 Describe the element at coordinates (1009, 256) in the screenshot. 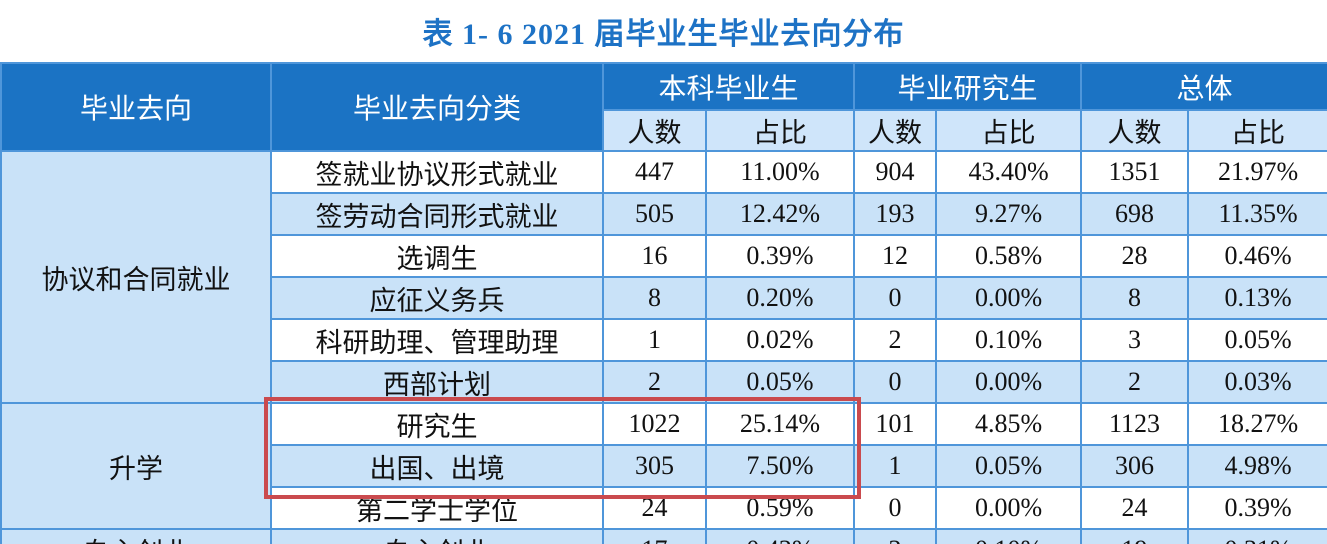

I see `value-cell: 0.58%` at that location.